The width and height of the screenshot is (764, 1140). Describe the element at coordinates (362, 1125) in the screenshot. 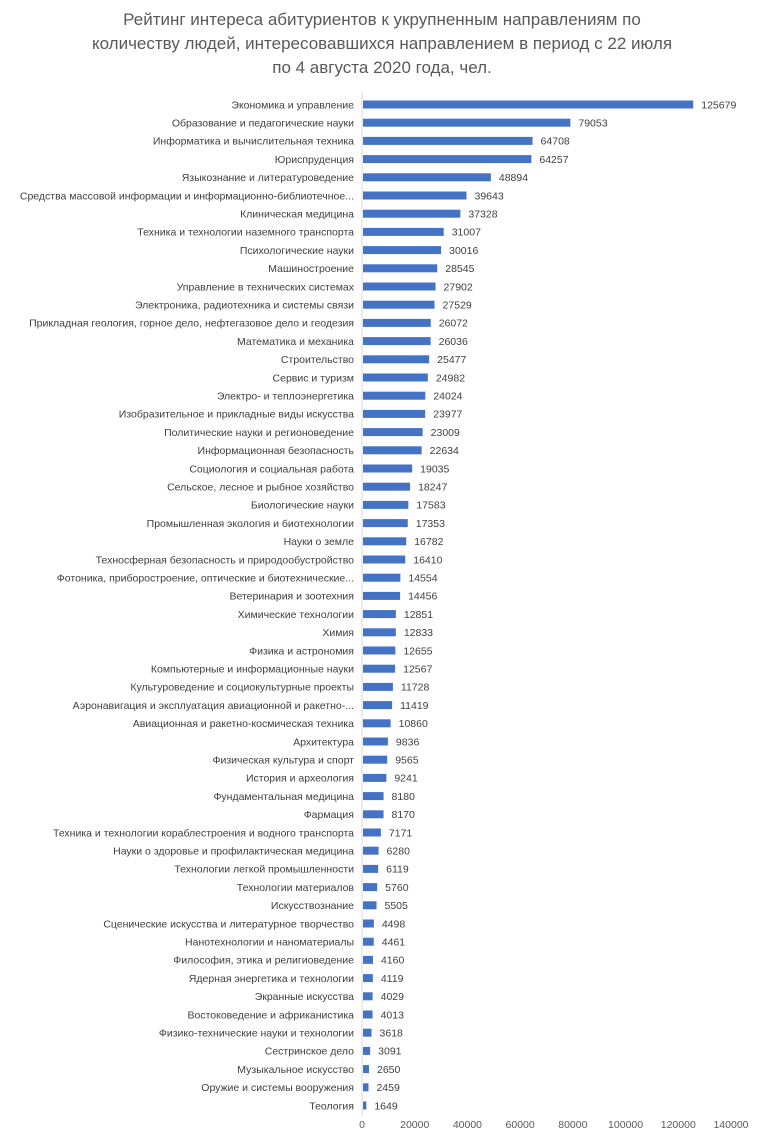

I see `x-tick-label: 0` at that location.